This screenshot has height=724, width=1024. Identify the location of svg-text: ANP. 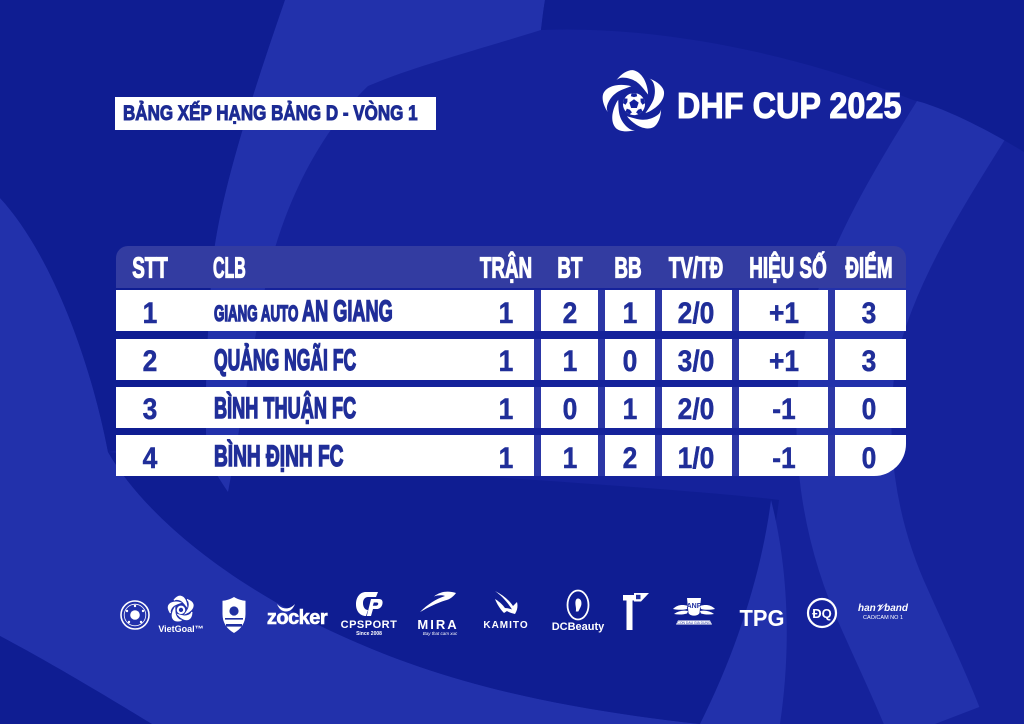
(694, 606).